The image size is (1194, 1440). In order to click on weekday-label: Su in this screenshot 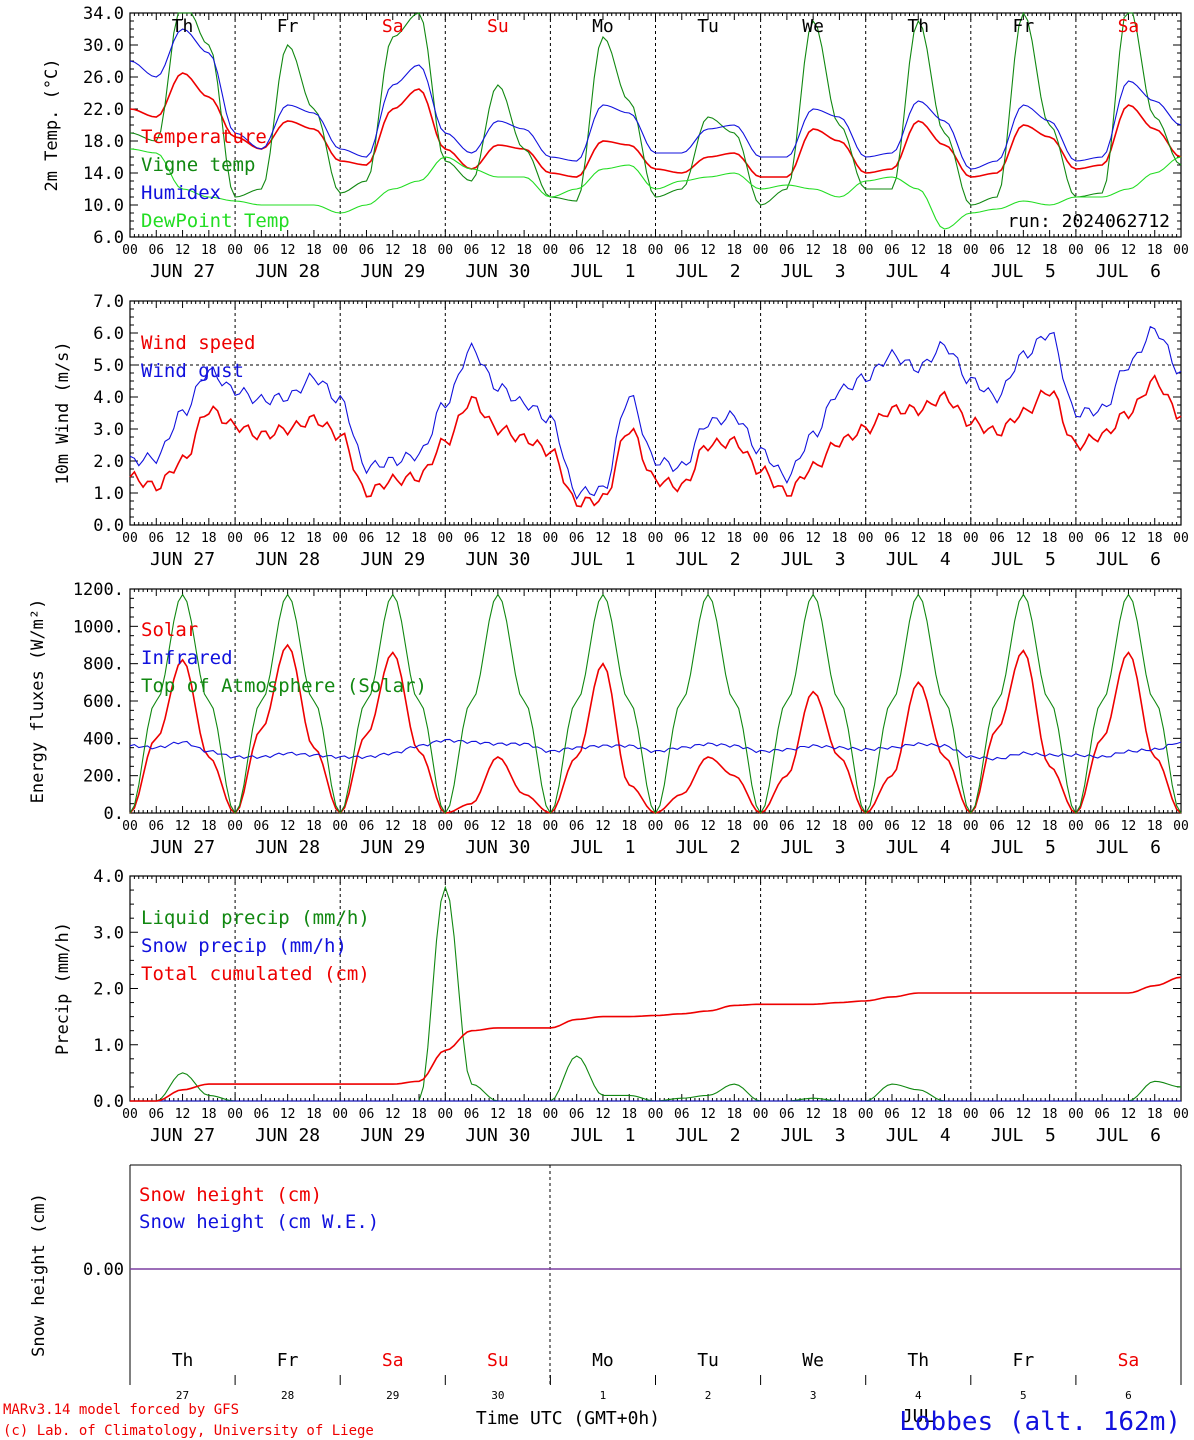, I will do `click(498, 26)`.